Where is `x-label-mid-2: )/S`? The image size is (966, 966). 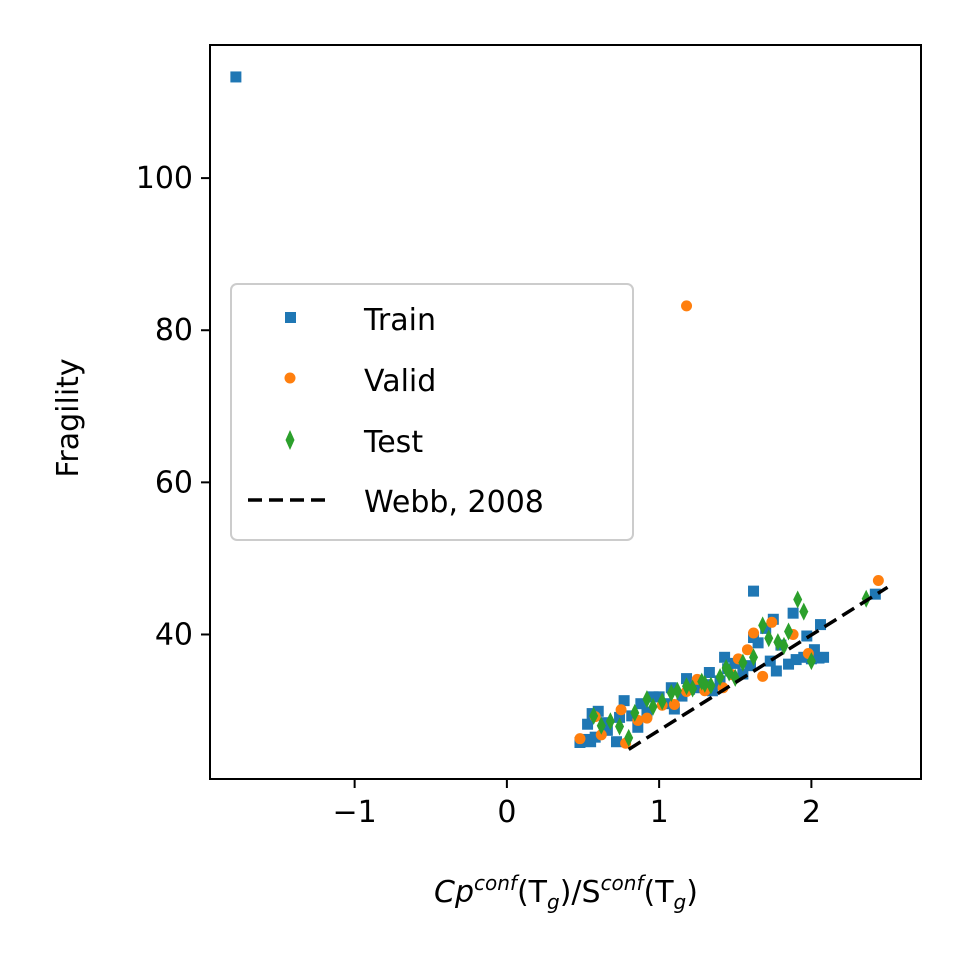
x-label-mid-2: )/S is located at coordinates (580, 892).